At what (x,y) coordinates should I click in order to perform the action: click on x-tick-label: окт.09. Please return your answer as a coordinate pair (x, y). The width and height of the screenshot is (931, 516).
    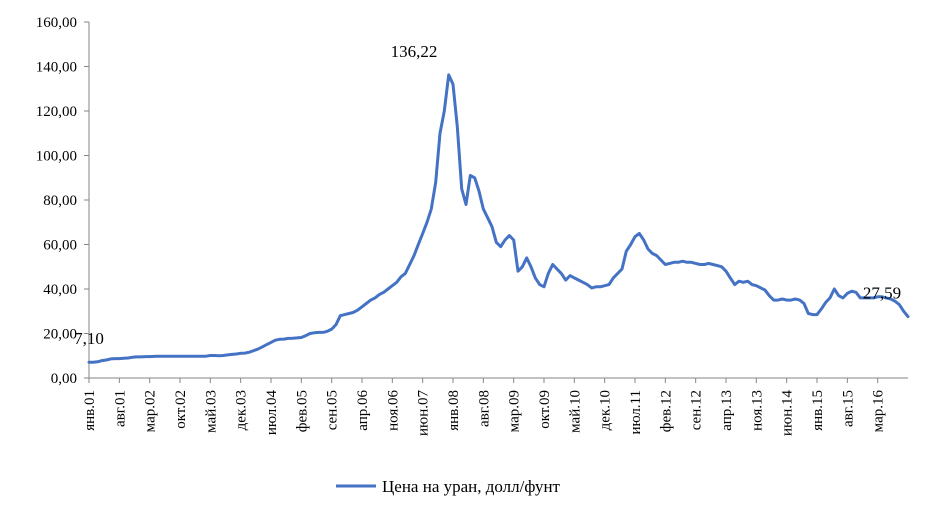
    Looking at the image, I should click on (545, 409).